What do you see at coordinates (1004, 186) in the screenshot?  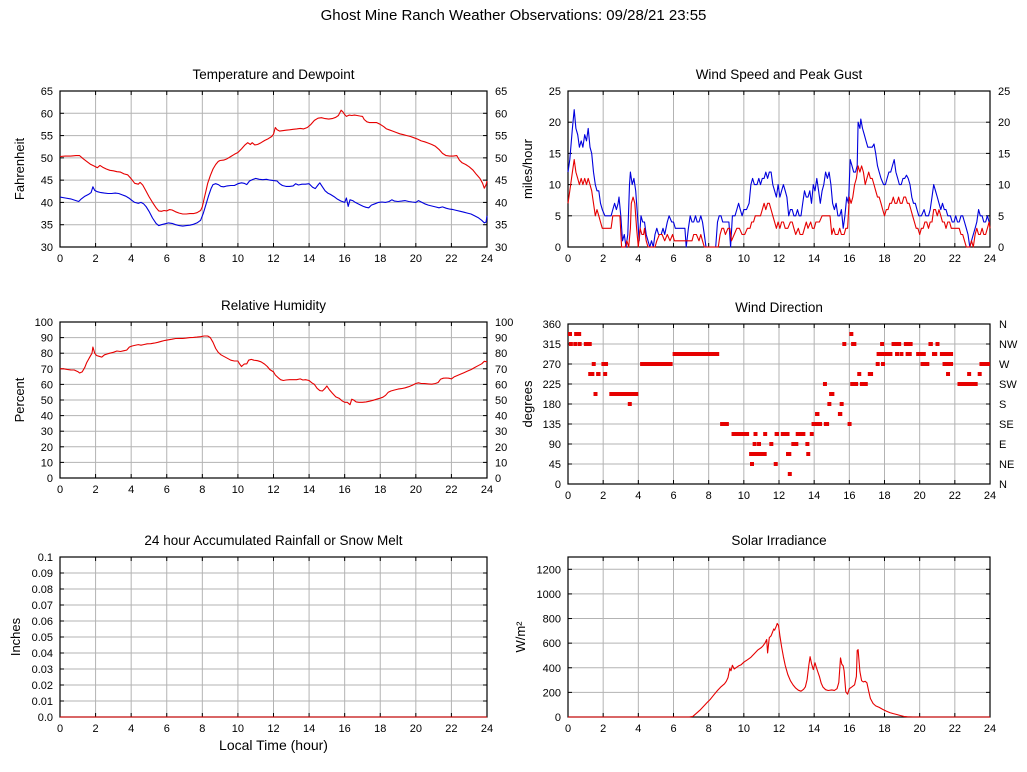 I see `y-tick-label-right: 10` at bounding box center [1004, 186].